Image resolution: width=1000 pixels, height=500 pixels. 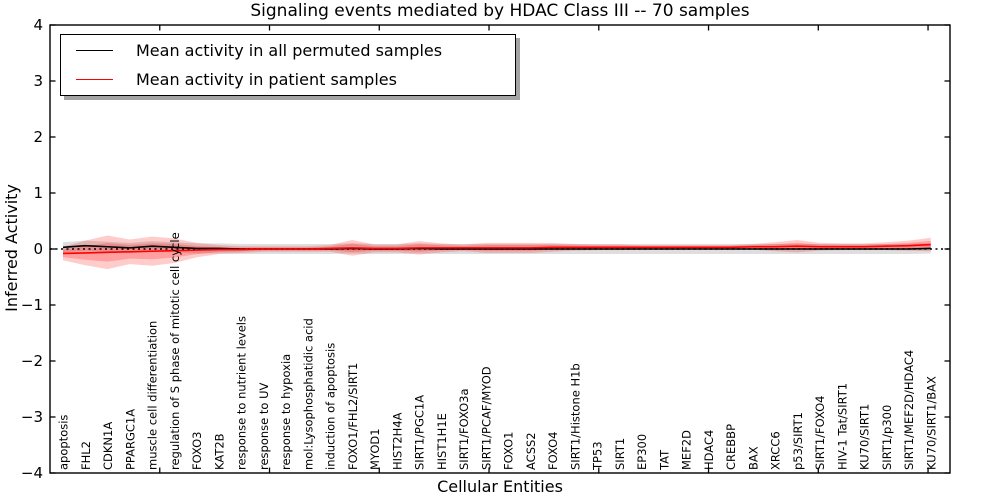 I want to click on x-entity-label: EP300, so click(x=642, y=452).